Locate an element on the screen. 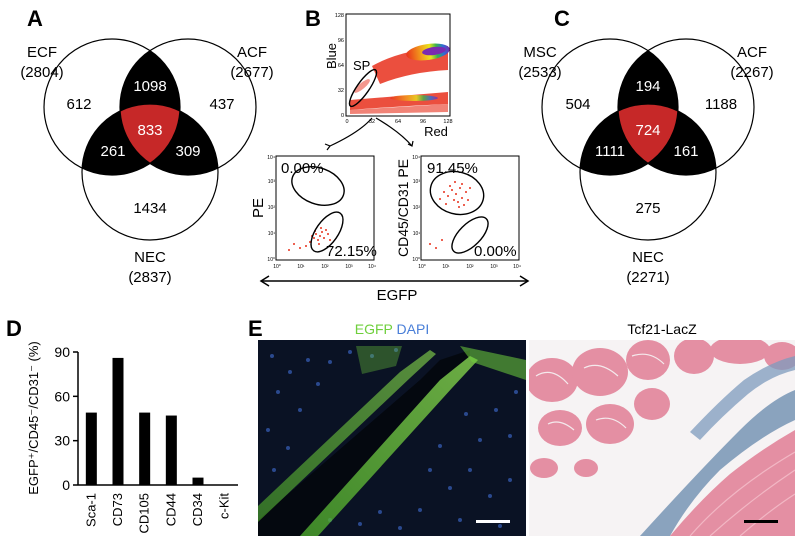 This screenshot has width=800, height=544. venn-c-set1-name: MSC is located at coordinates (540, 52).